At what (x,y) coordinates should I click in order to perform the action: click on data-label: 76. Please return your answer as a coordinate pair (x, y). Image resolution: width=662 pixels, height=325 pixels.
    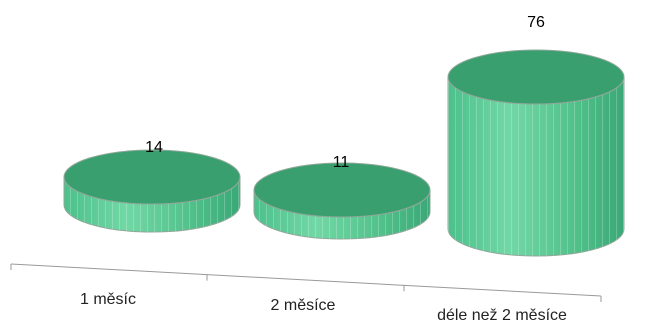
    Looking at the image, I should click on (536, 22).